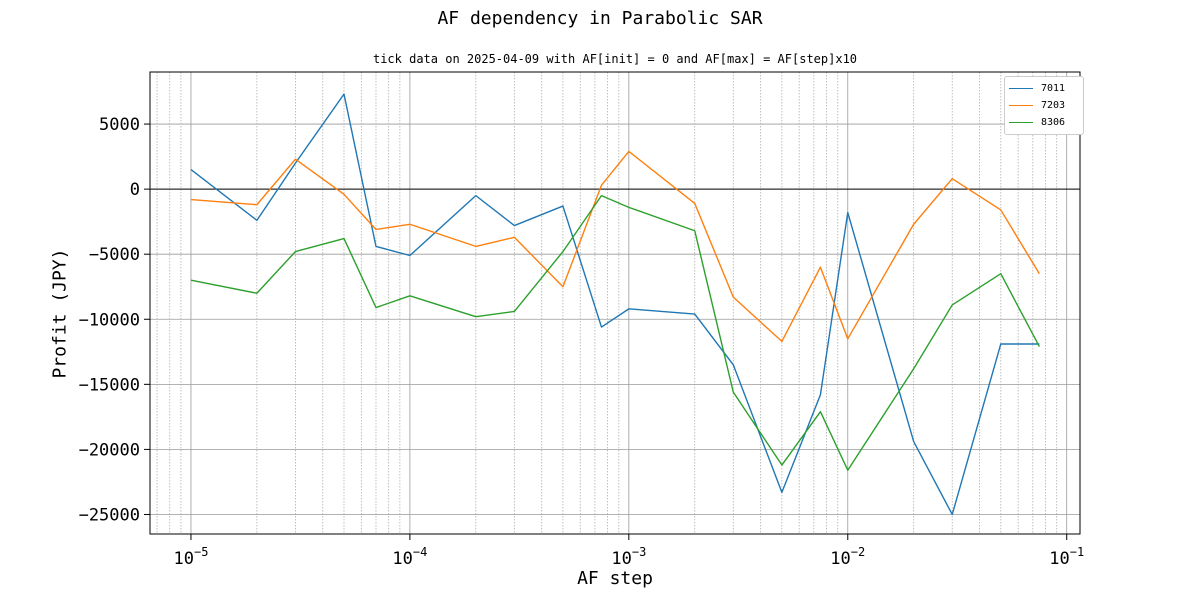 This screenshot has height=600, width=1200. What do you see at coordinates (1066, 557) in the screenshot?
I see `x-tick-label: 10⁻¹` at bounding box center [1066, 557].